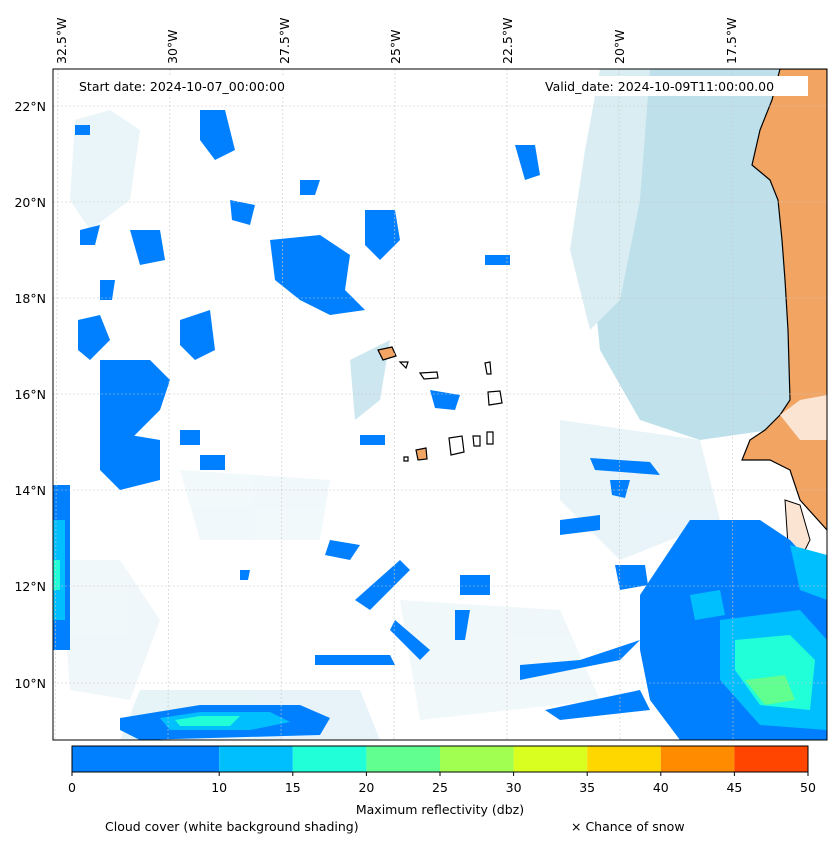 The height and width of the screenshot is (844, 837). Describe the element at coordinates (619, 46) in the screenshot. I see `lon-label: 20°W` at that location.